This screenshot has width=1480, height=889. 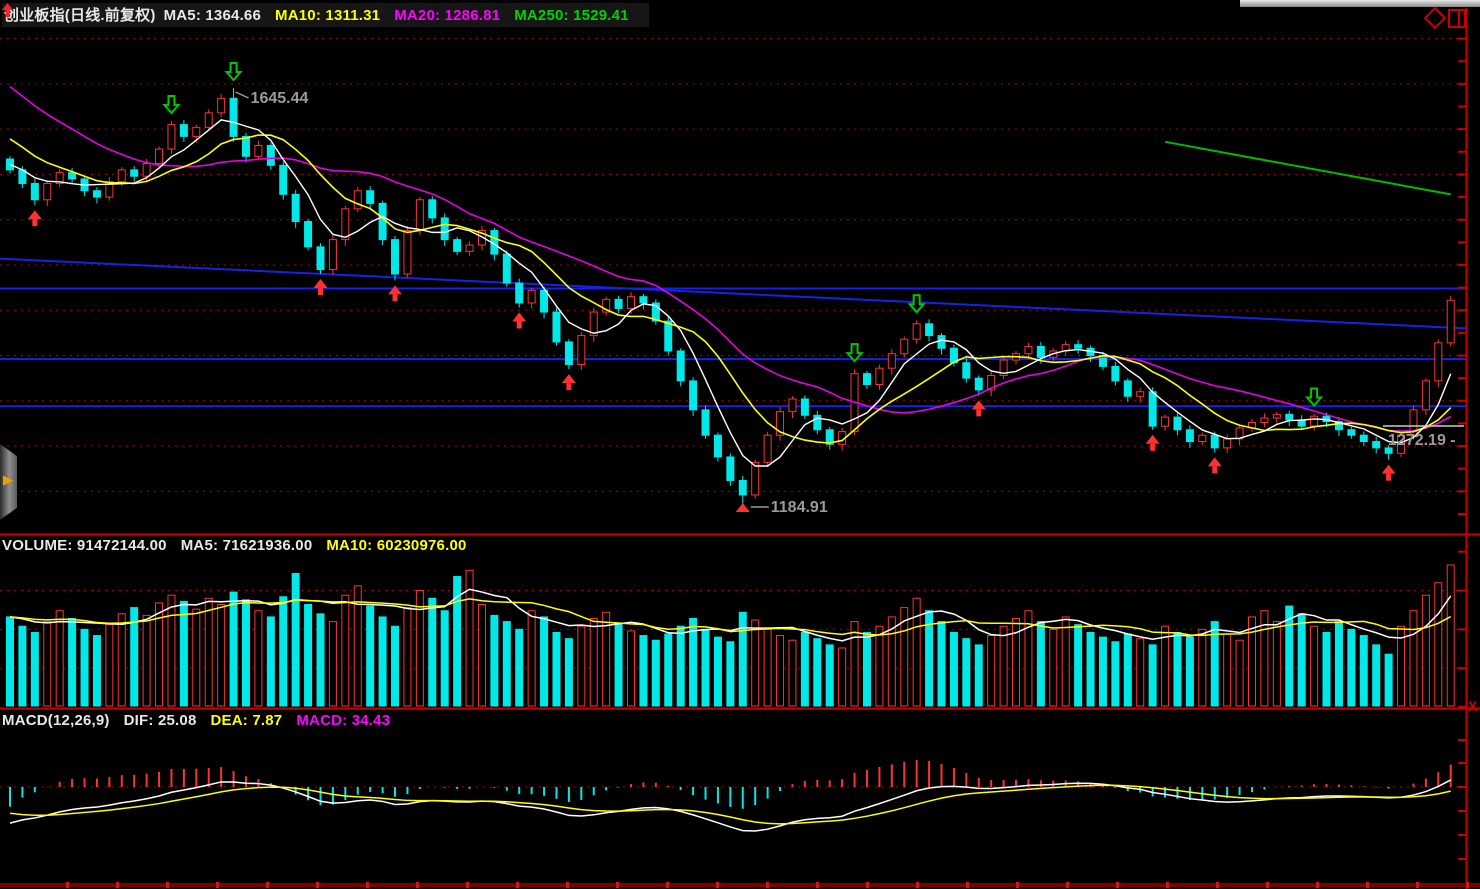 What do you see at coordinates (246, 720) in the screenshot?
I see `dea-readout: DEA: 7.87` at bounding box center [246, 720].